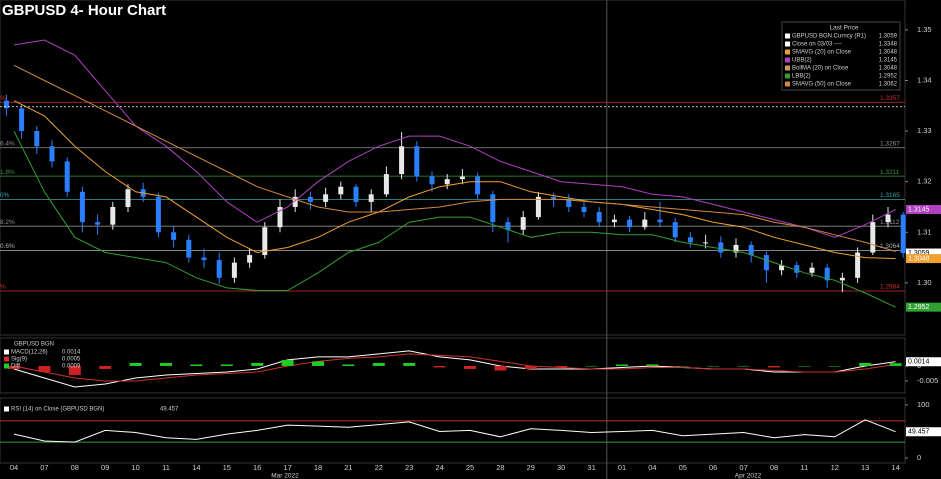 The image size is (941, 479). Describe the element at coordinates (29, 353) in the screenshot. I see `legend-label: MACD(12,26)` at that location.